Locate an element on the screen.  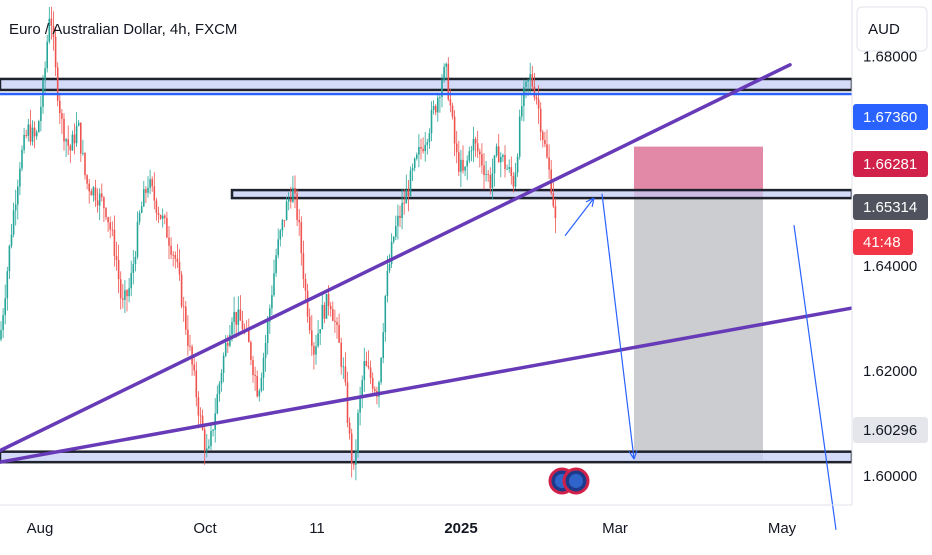
chart-title: Euro / Australian Dollar, 4h, FXCM is located at coordinates (123, 29).